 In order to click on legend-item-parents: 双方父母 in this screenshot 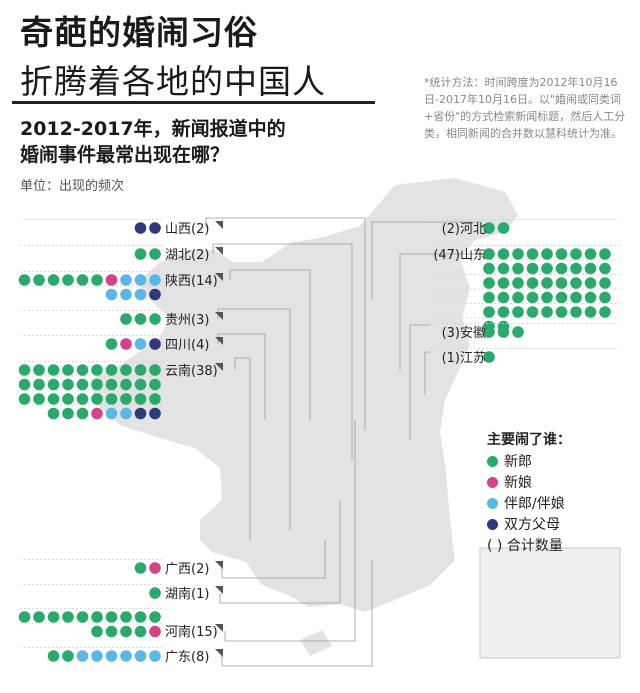, I will do `click(523, 524)`.